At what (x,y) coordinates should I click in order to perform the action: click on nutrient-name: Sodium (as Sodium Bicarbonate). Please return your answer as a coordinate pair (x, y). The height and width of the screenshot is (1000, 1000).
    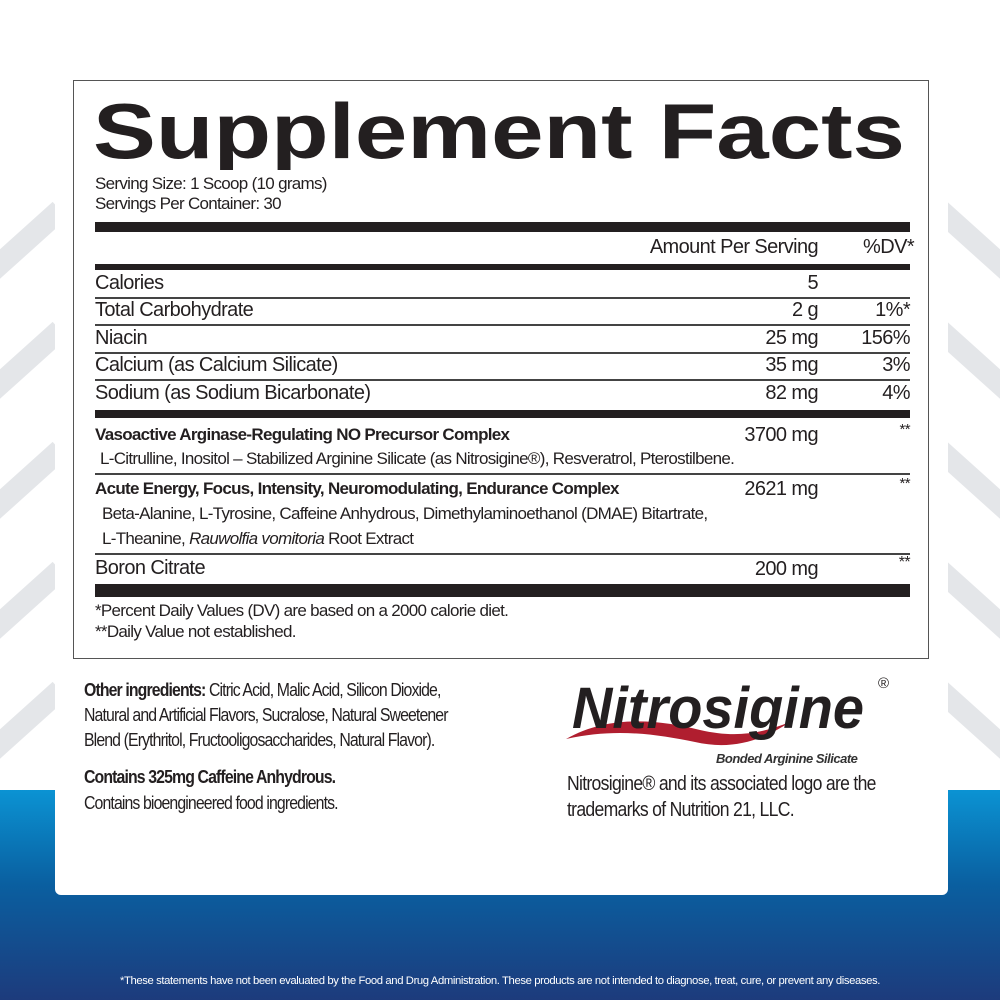
    Looking at the image, I should click on (233, 393).